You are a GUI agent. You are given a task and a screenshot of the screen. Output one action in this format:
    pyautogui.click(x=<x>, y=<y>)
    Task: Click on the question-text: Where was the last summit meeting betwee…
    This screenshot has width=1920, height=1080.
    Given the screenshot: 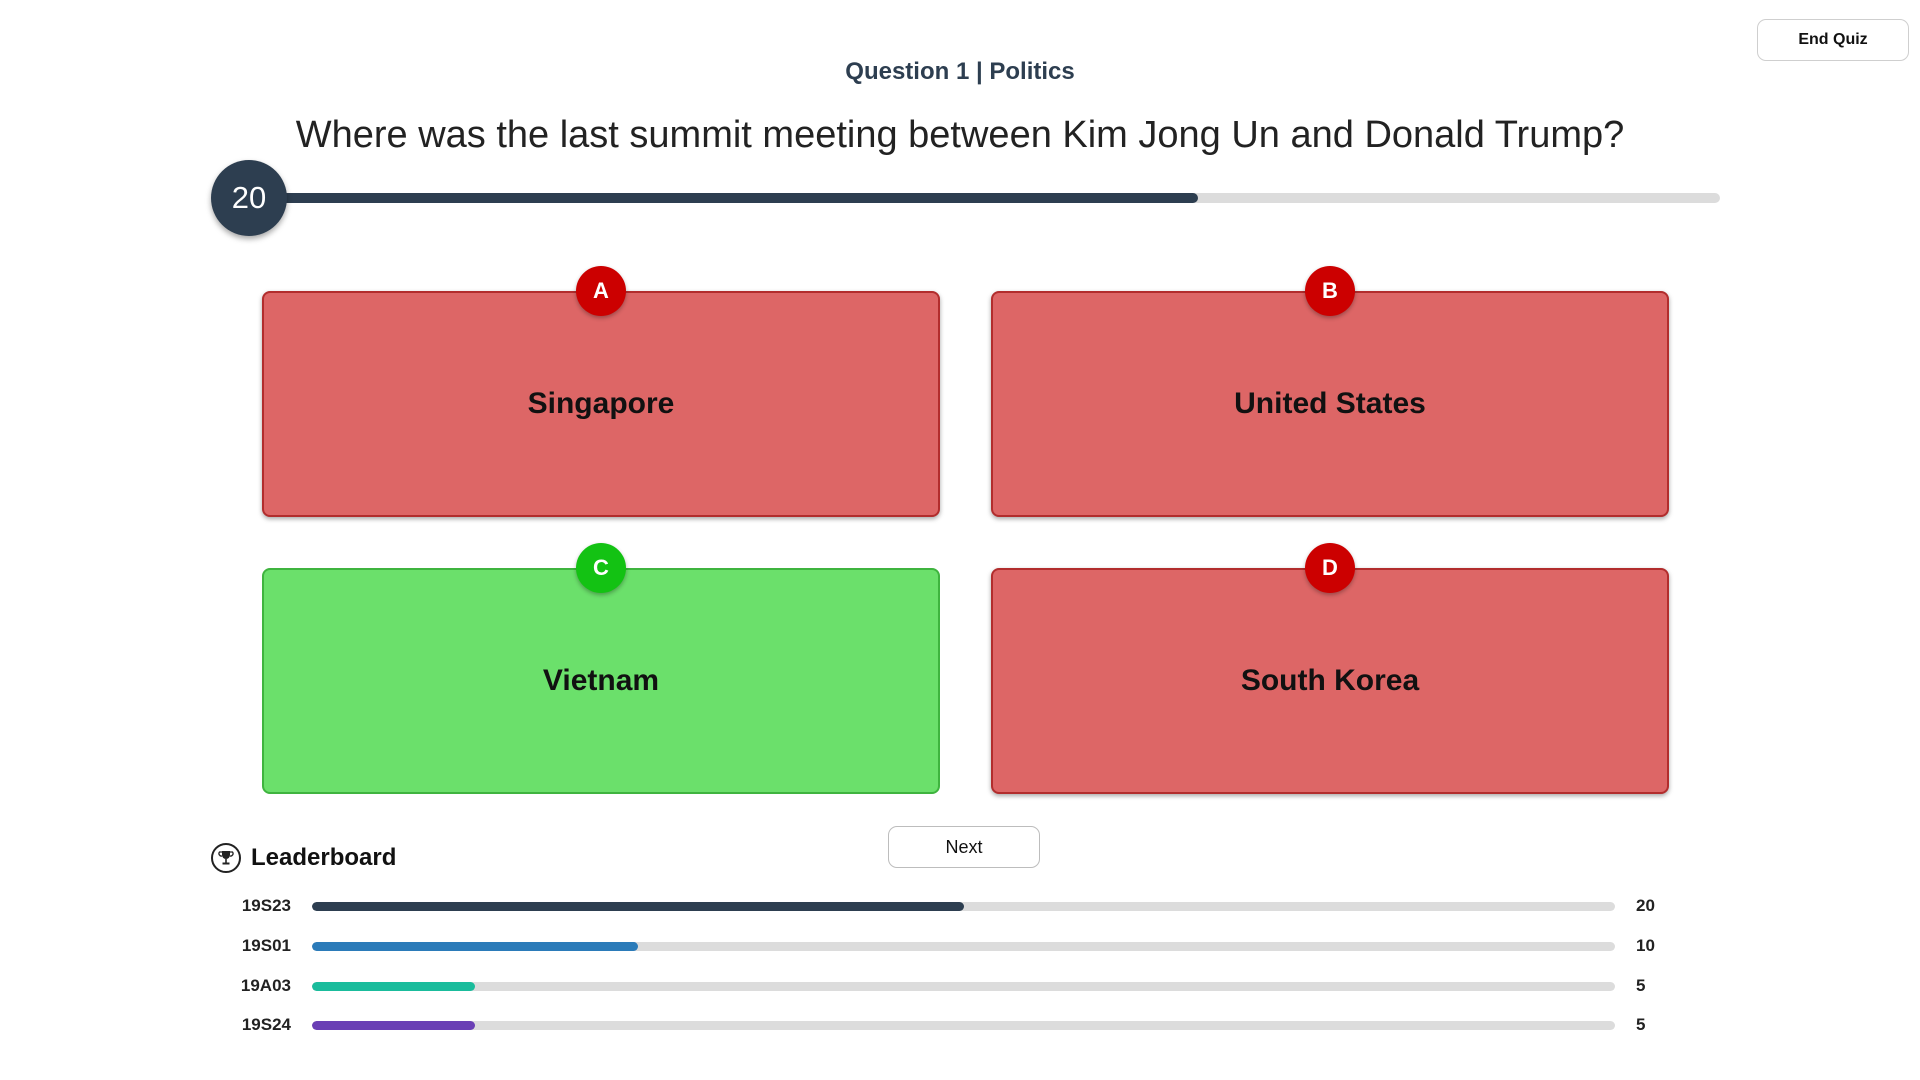 What is the action you would take?
    pyautogui.click(x=960, y=135)
    